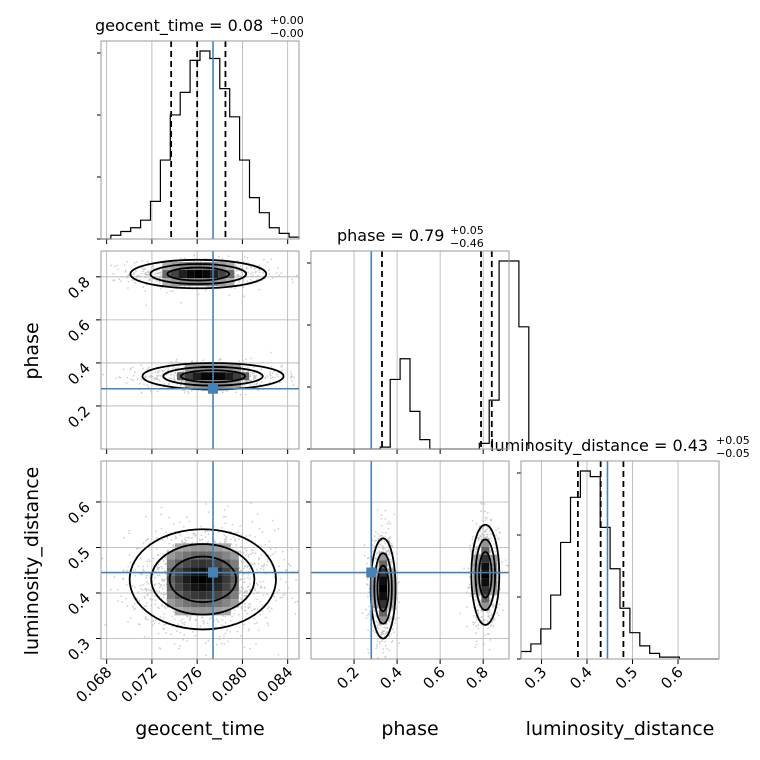 The height and width of the screenshot is (760, 760). Describe the element at coordinates (420, 355) in the screenshot. I see `hist-phase-steps` at that location.